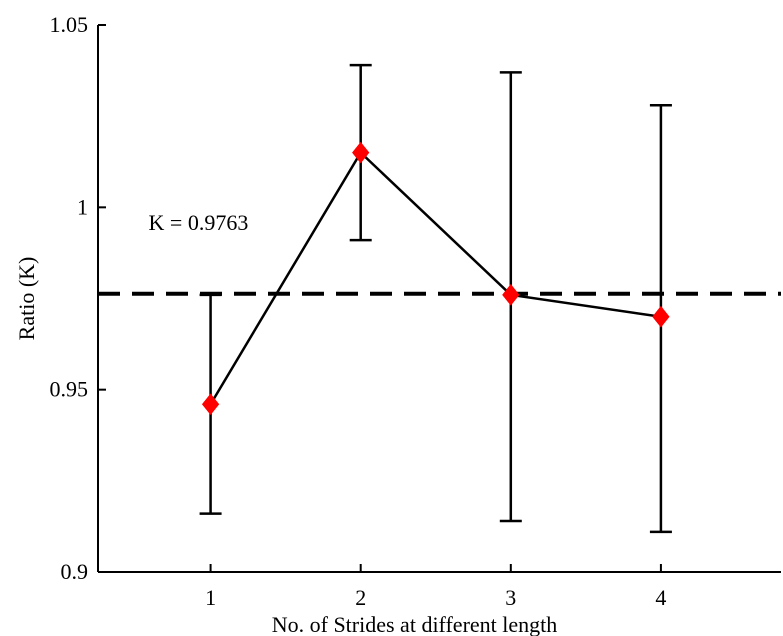  I want to click on x-tick-label: 4, so click(660, 597).